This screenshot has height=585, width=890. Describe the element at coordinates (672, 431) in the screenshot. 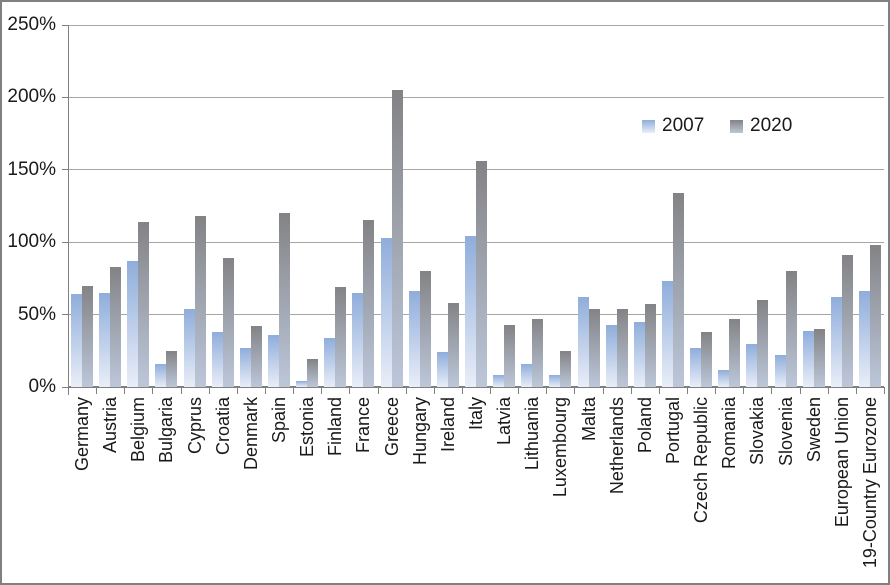

I see `x-category-label: Portugal` at that location.